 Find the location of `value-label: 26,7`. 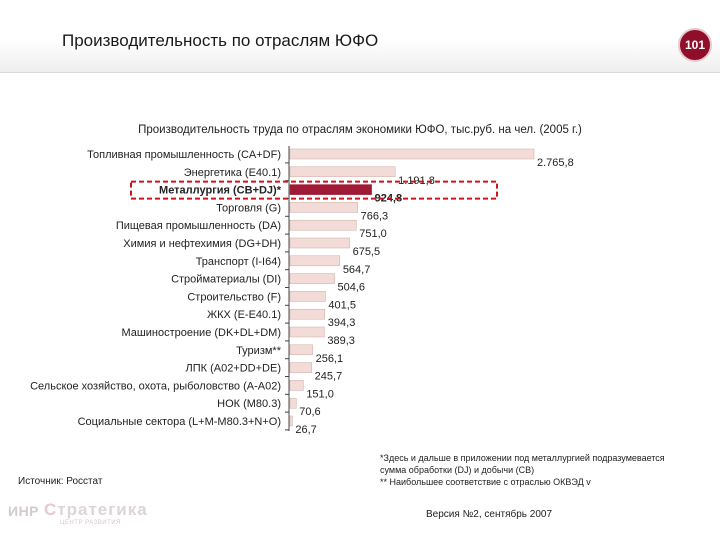

value-label: 26,7 is located at coordinates (305, 430).